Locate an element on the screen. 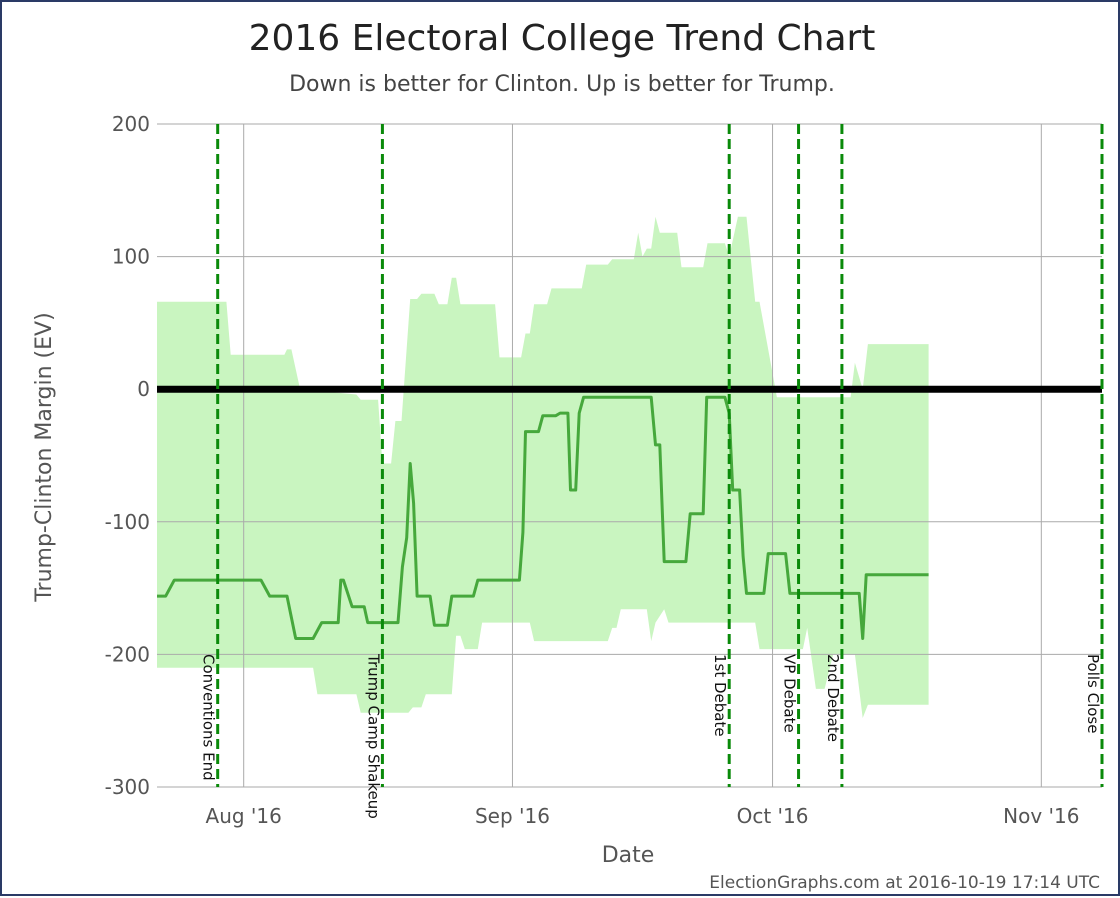 This screenshot has height=898, width=1120. event-marker: Conventions End is located at coordinates (210, 455).